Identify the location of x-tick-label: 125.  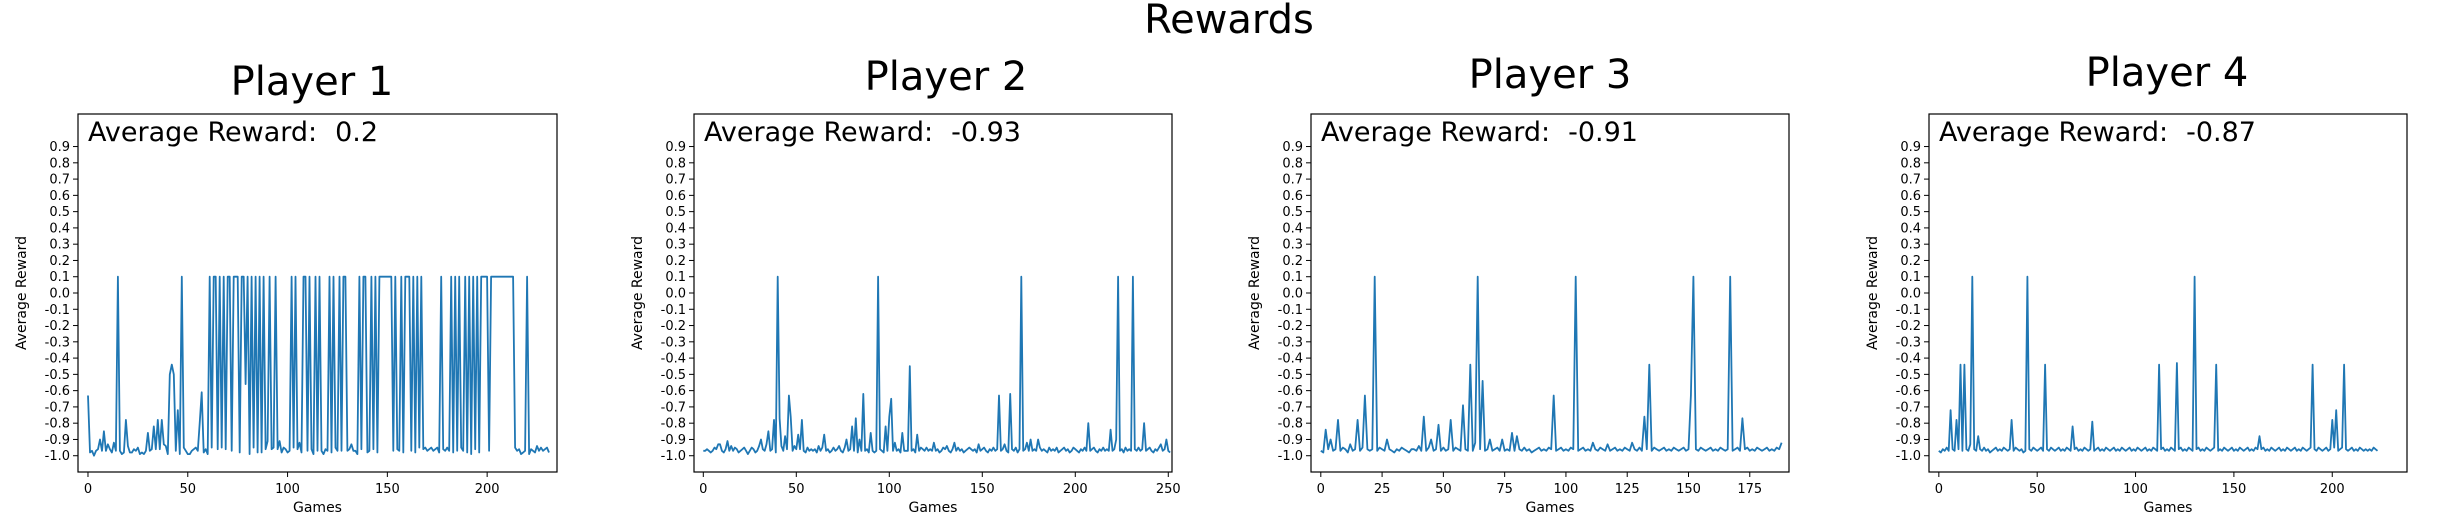
(1627, 489).